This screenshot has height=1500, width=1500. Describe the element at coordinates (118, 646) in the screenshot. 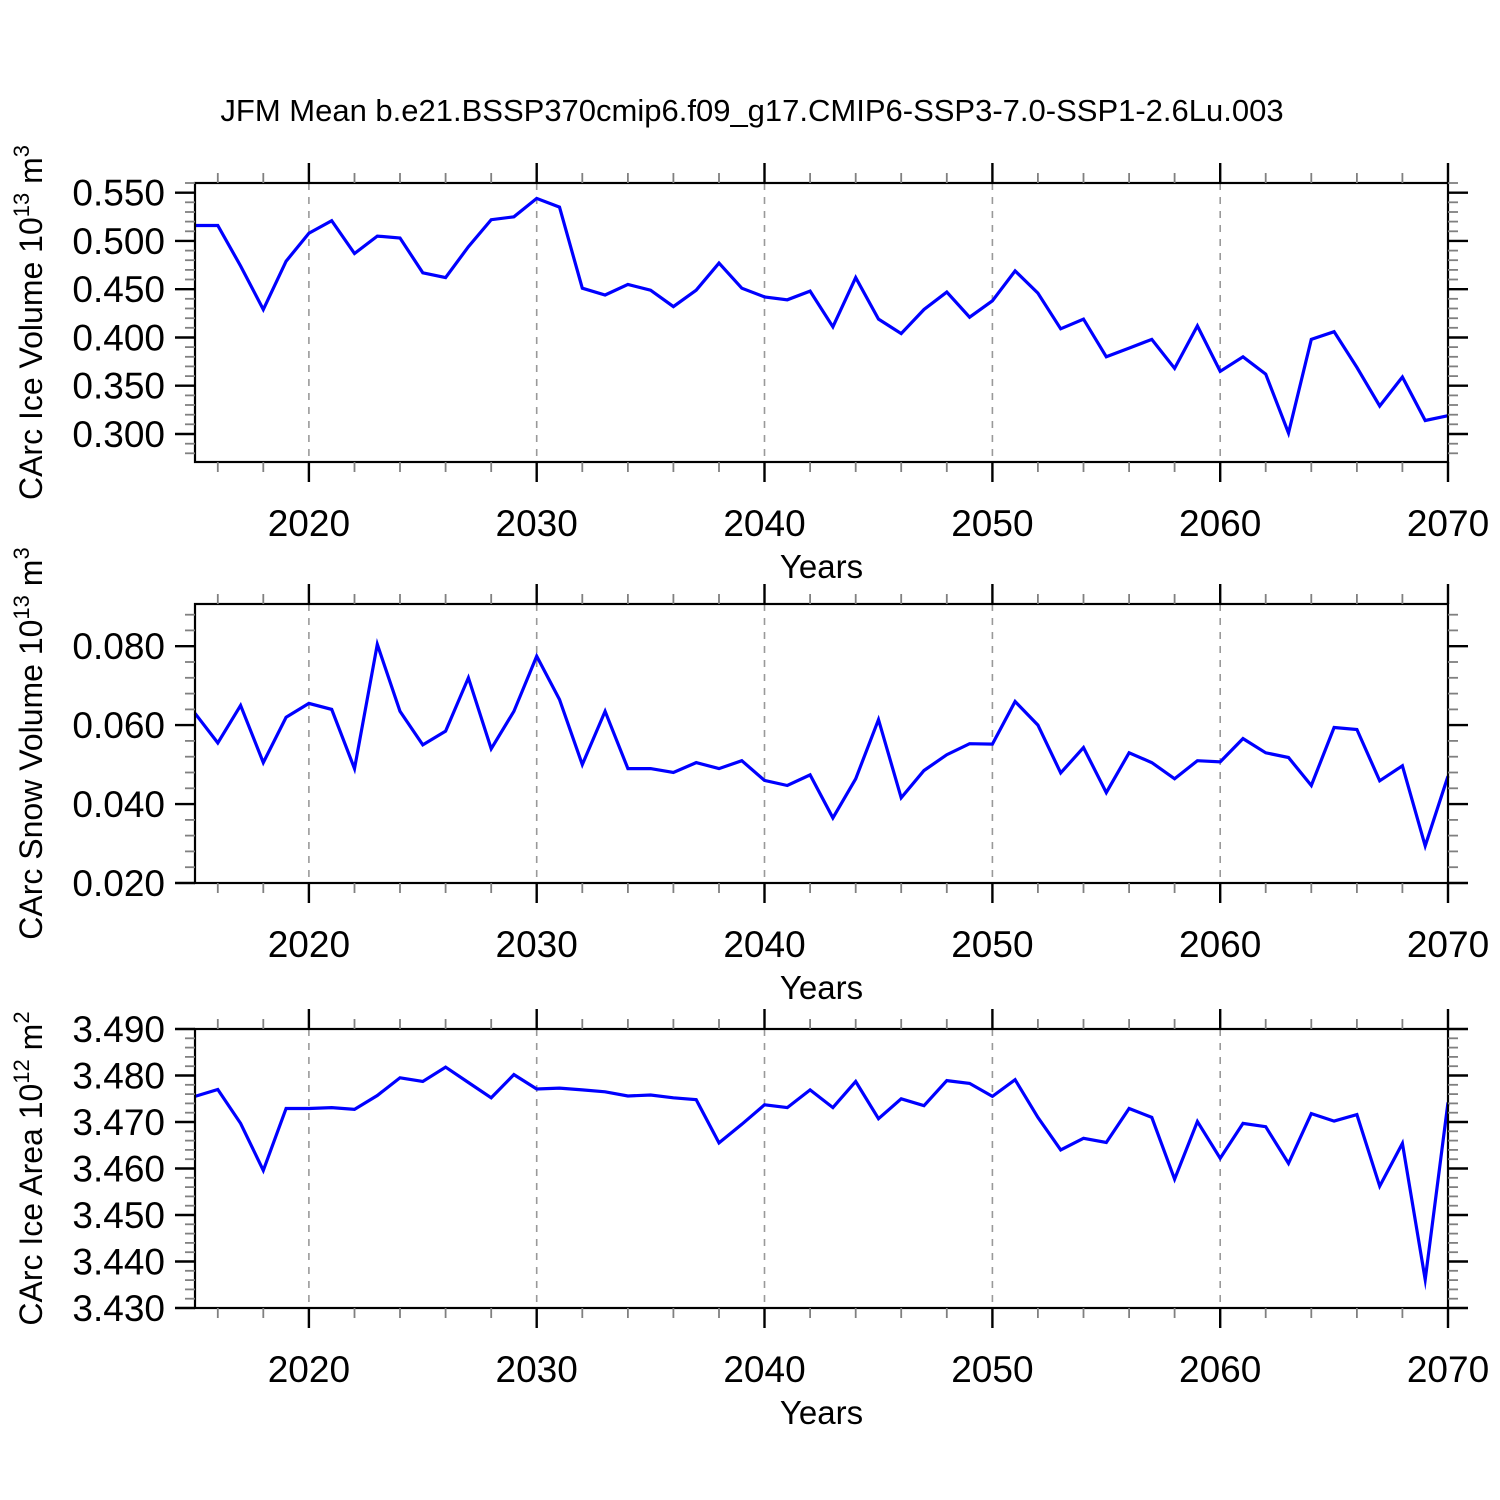

I see `y-tick-label: 0.080` at that location.